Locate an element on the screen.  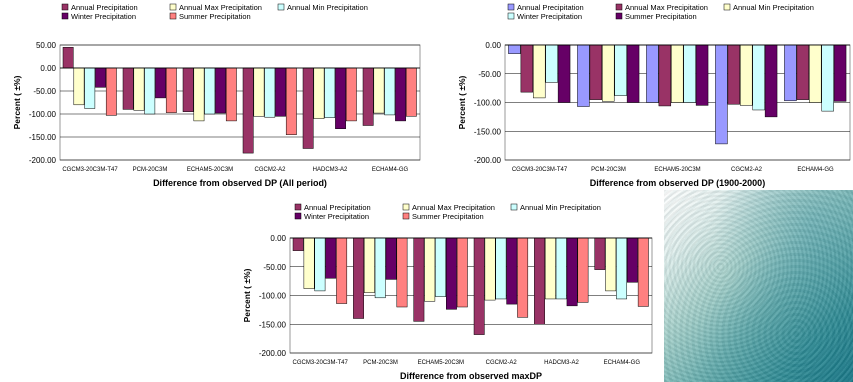
x-tick-label: HADCM3-A2 is located at coordinates (561, 363).